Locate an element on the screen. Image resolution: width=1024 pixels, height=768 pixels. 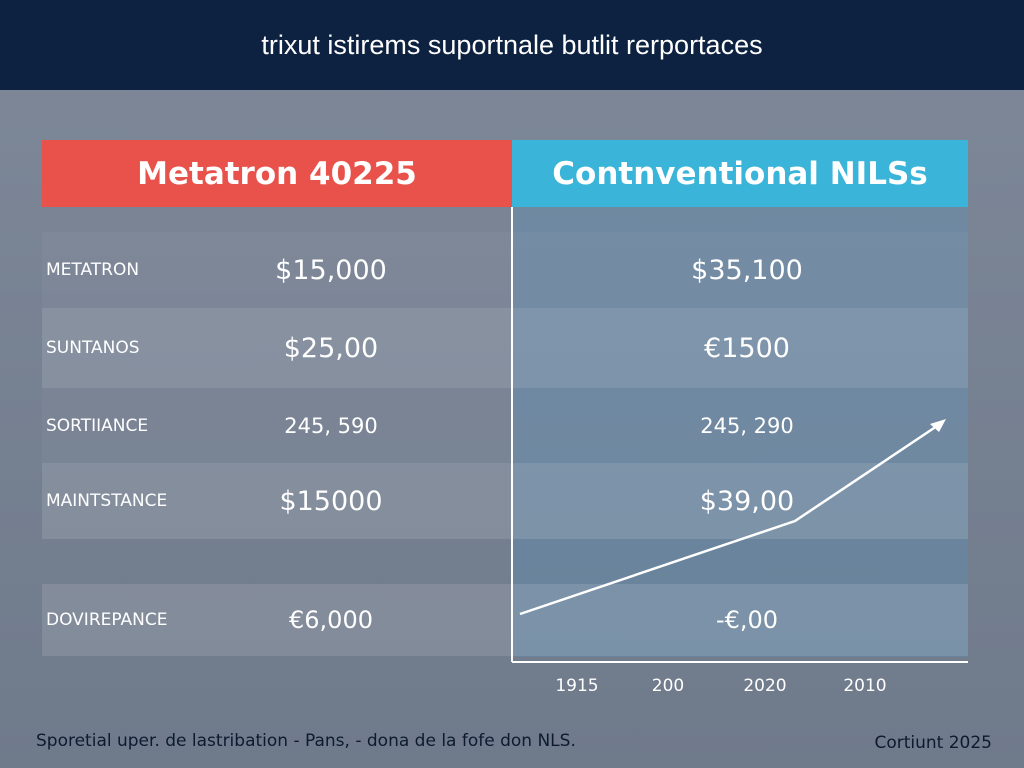
axis-label: 2020 is located at coordinates (765, 686).